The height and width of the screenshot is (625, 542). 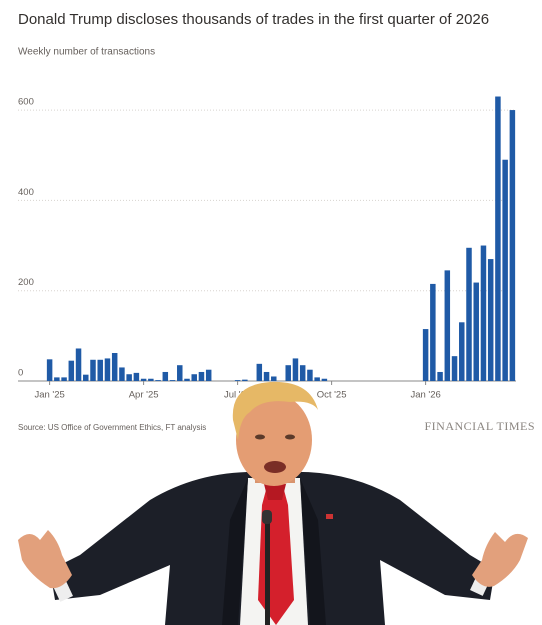 What do you see at coordinates (86, 52) in the screenshot?
I see `chart-subtitle: Weekly number of transactions` at bounding box center [86, 52].